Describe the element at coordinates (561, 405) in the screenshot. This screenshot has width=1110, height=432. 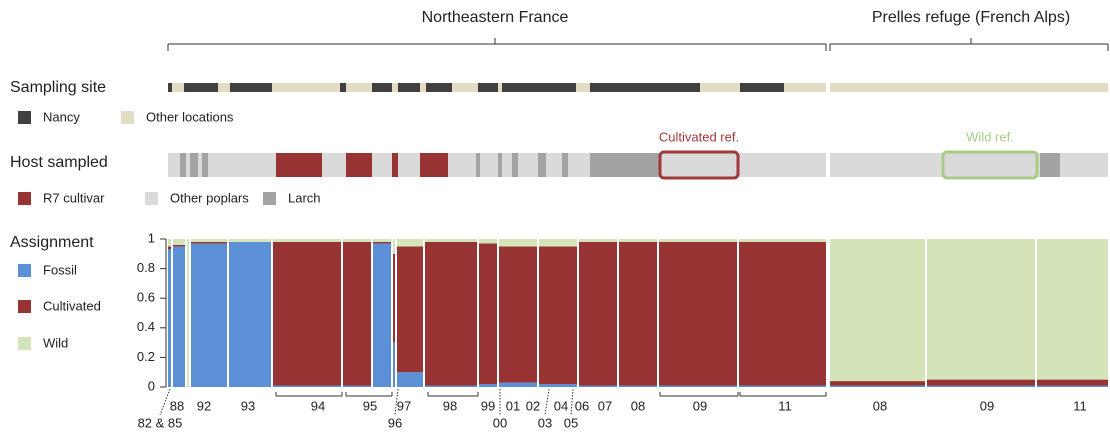
I see `year-label: 04` at that location.